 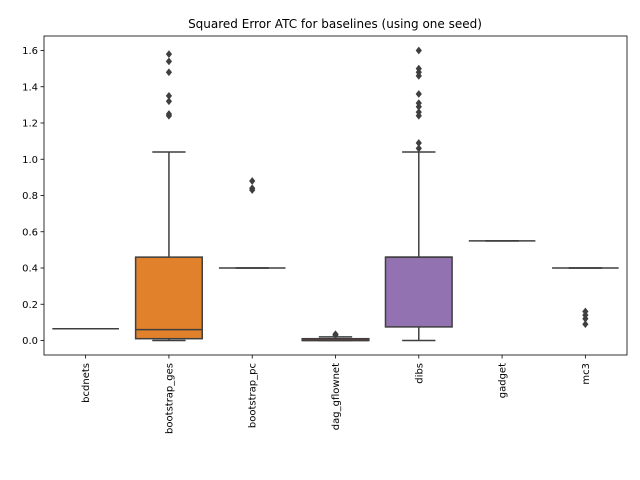 I want to click on y-tick-label: 0.2, so click(x=30, y=305).